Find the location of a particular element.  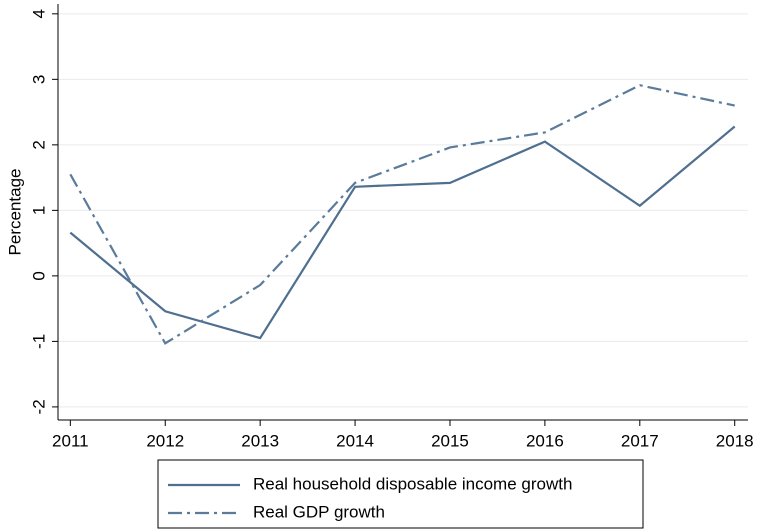

y-tick-label: -2 is located at coordinates (38, 406).